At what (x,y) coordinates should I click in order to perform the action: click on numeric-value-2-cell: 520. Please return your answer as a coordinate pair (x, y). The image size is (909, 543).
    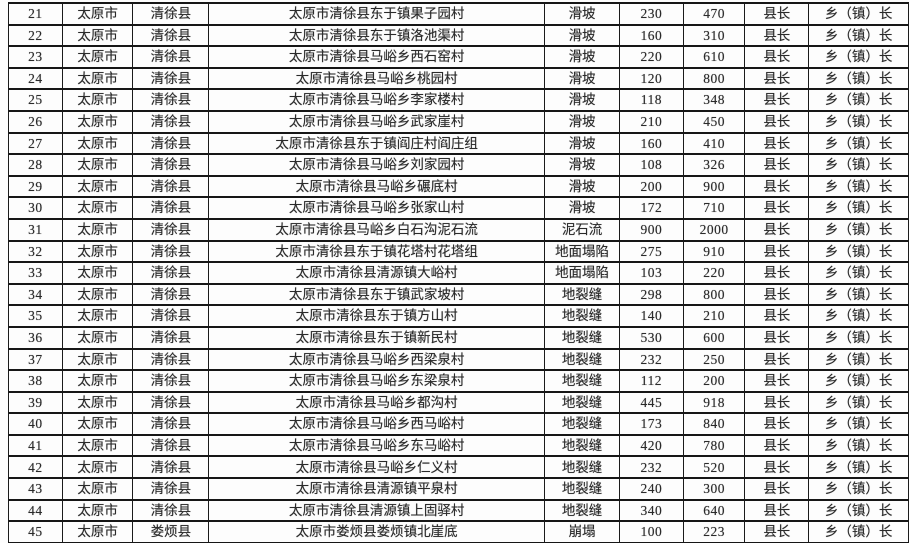
    Looking at the image, I should click on (714, 467).